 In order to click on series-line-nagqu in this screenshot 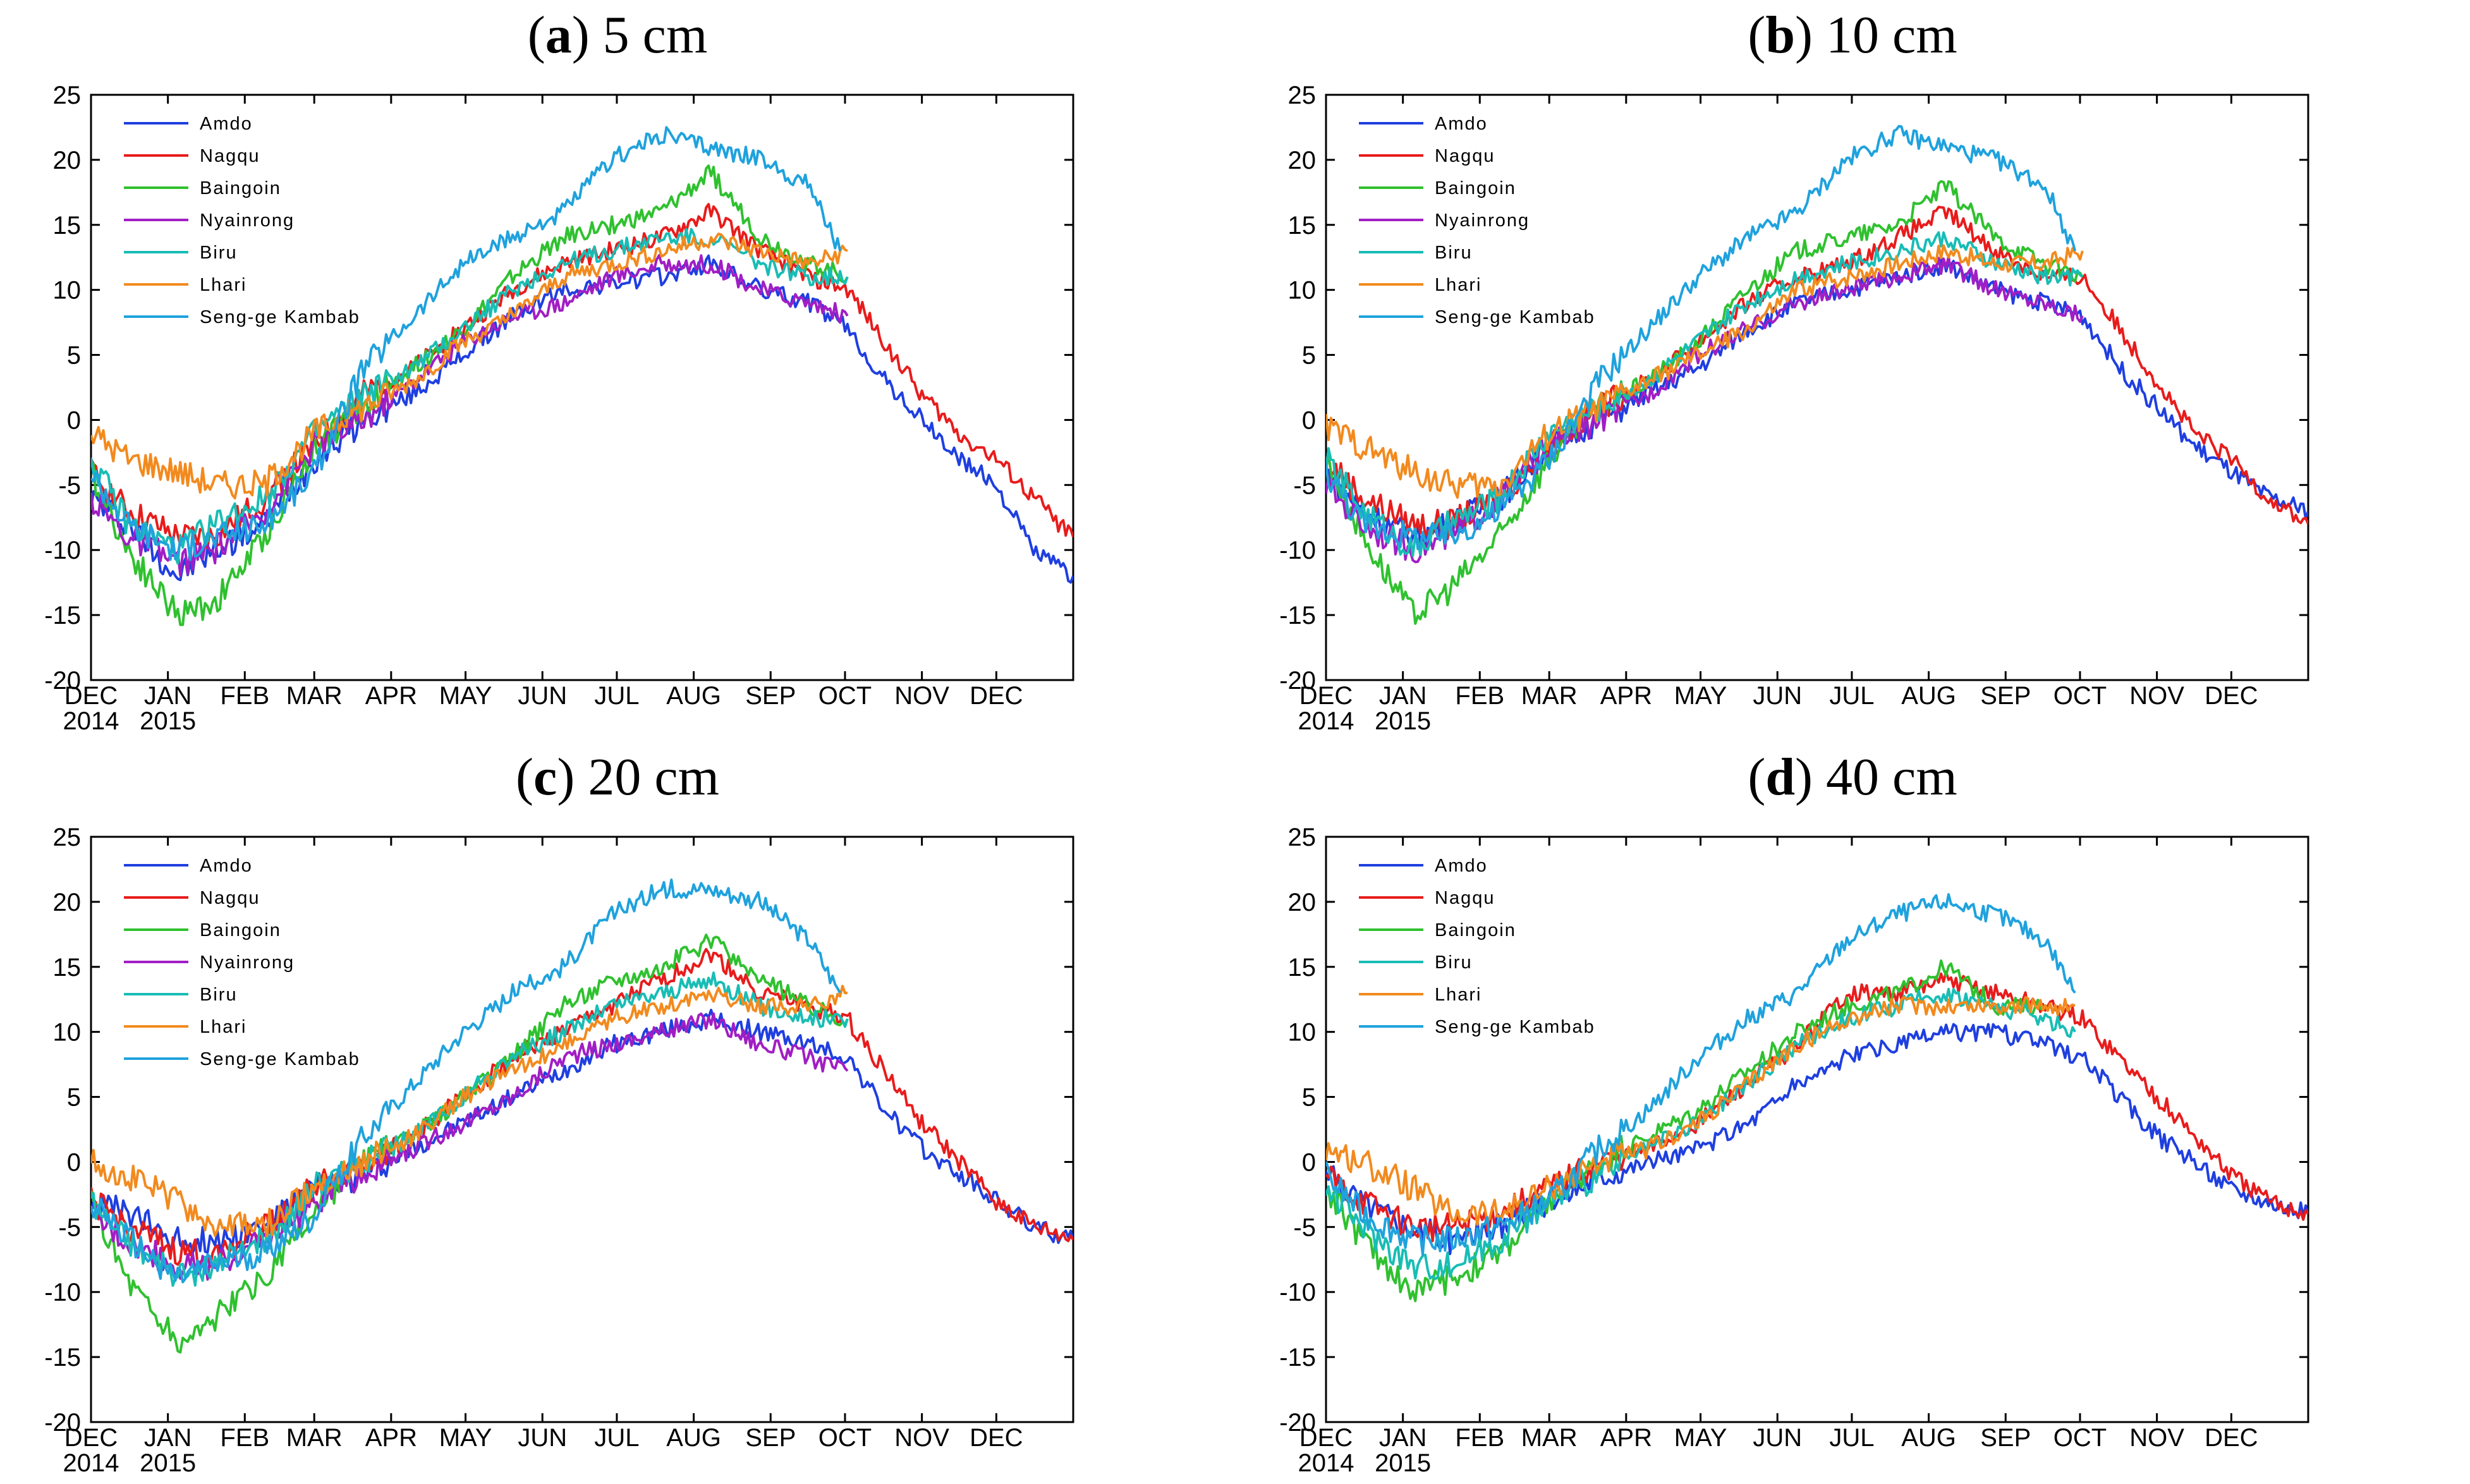, I will do `click(1817, 372)`.